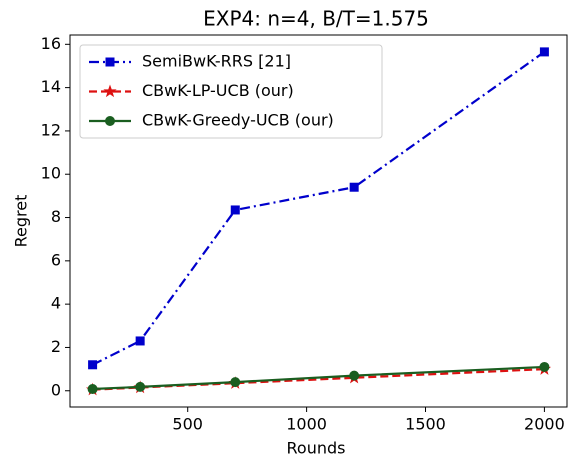  Describe the element at coordinates (187, 424) in the screenshot. I see `x-tick-label: 500` at that location.